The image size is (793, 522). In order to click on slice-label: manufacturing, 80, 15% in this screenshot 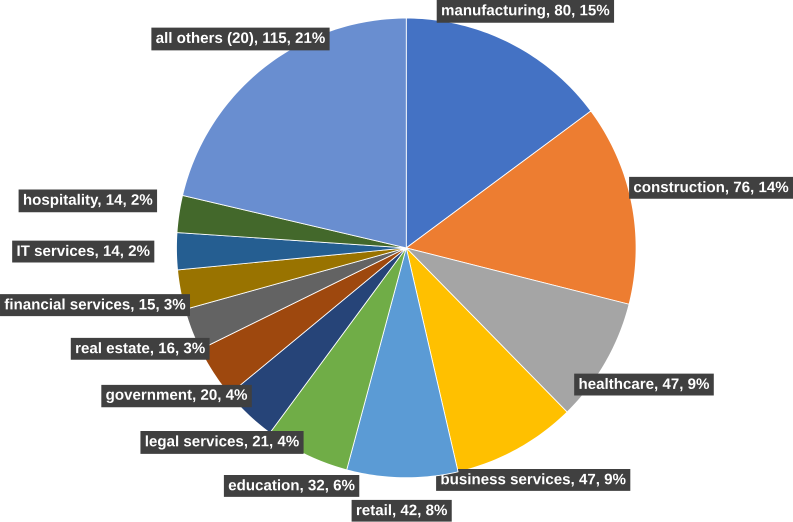, I will do `click(526, 11)`.